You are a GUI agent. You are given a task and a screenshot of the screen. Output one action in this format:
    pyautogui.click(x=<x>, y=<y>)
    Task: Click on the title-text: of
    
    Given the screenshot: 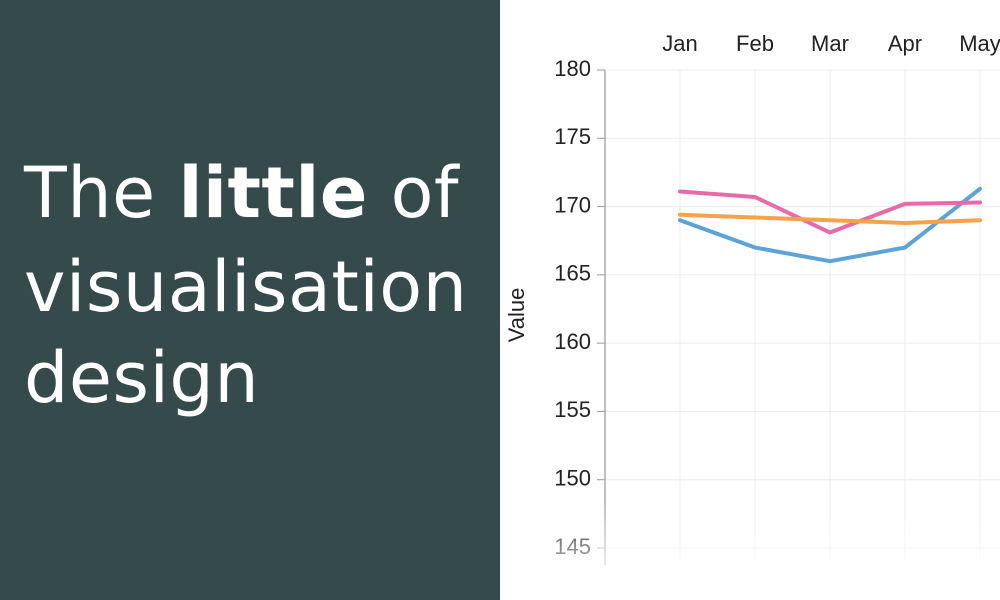 What is the action you would take?
    pyautogui.click(x=413, y=193)
    